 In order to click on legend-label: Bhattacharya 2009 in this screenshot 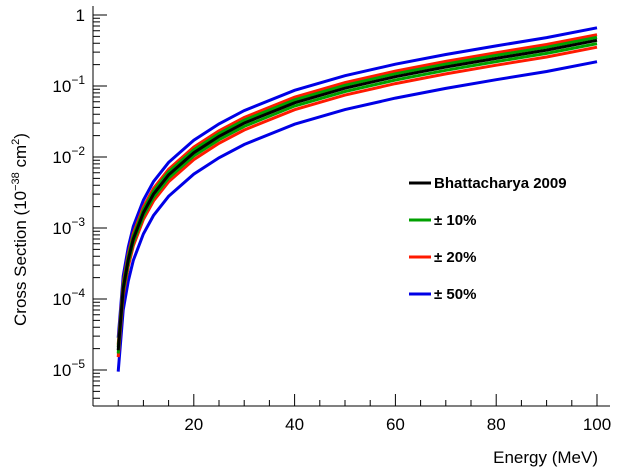, I will do `click(500, 183)`.